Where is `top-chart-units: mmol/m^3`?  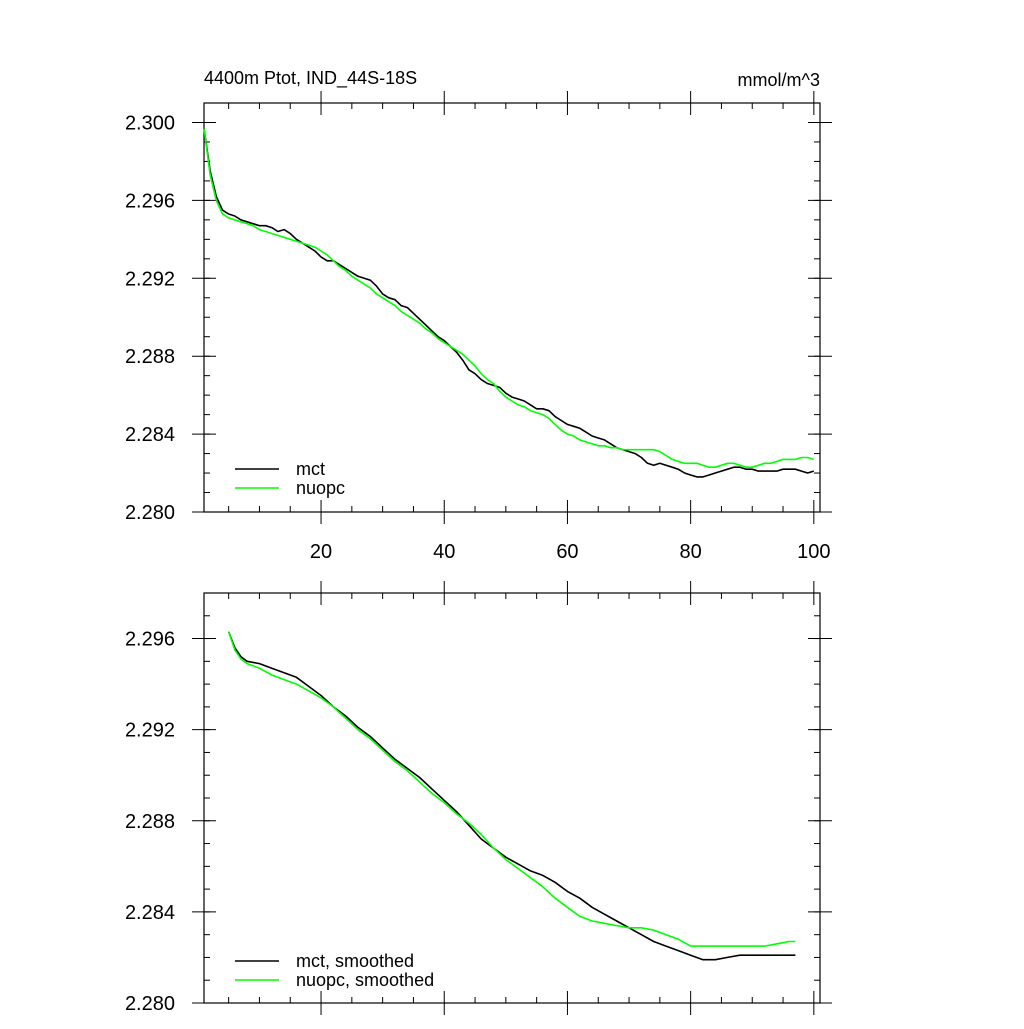
top-chart-units: mmol/m^3 is located at coordinates (779, 80).